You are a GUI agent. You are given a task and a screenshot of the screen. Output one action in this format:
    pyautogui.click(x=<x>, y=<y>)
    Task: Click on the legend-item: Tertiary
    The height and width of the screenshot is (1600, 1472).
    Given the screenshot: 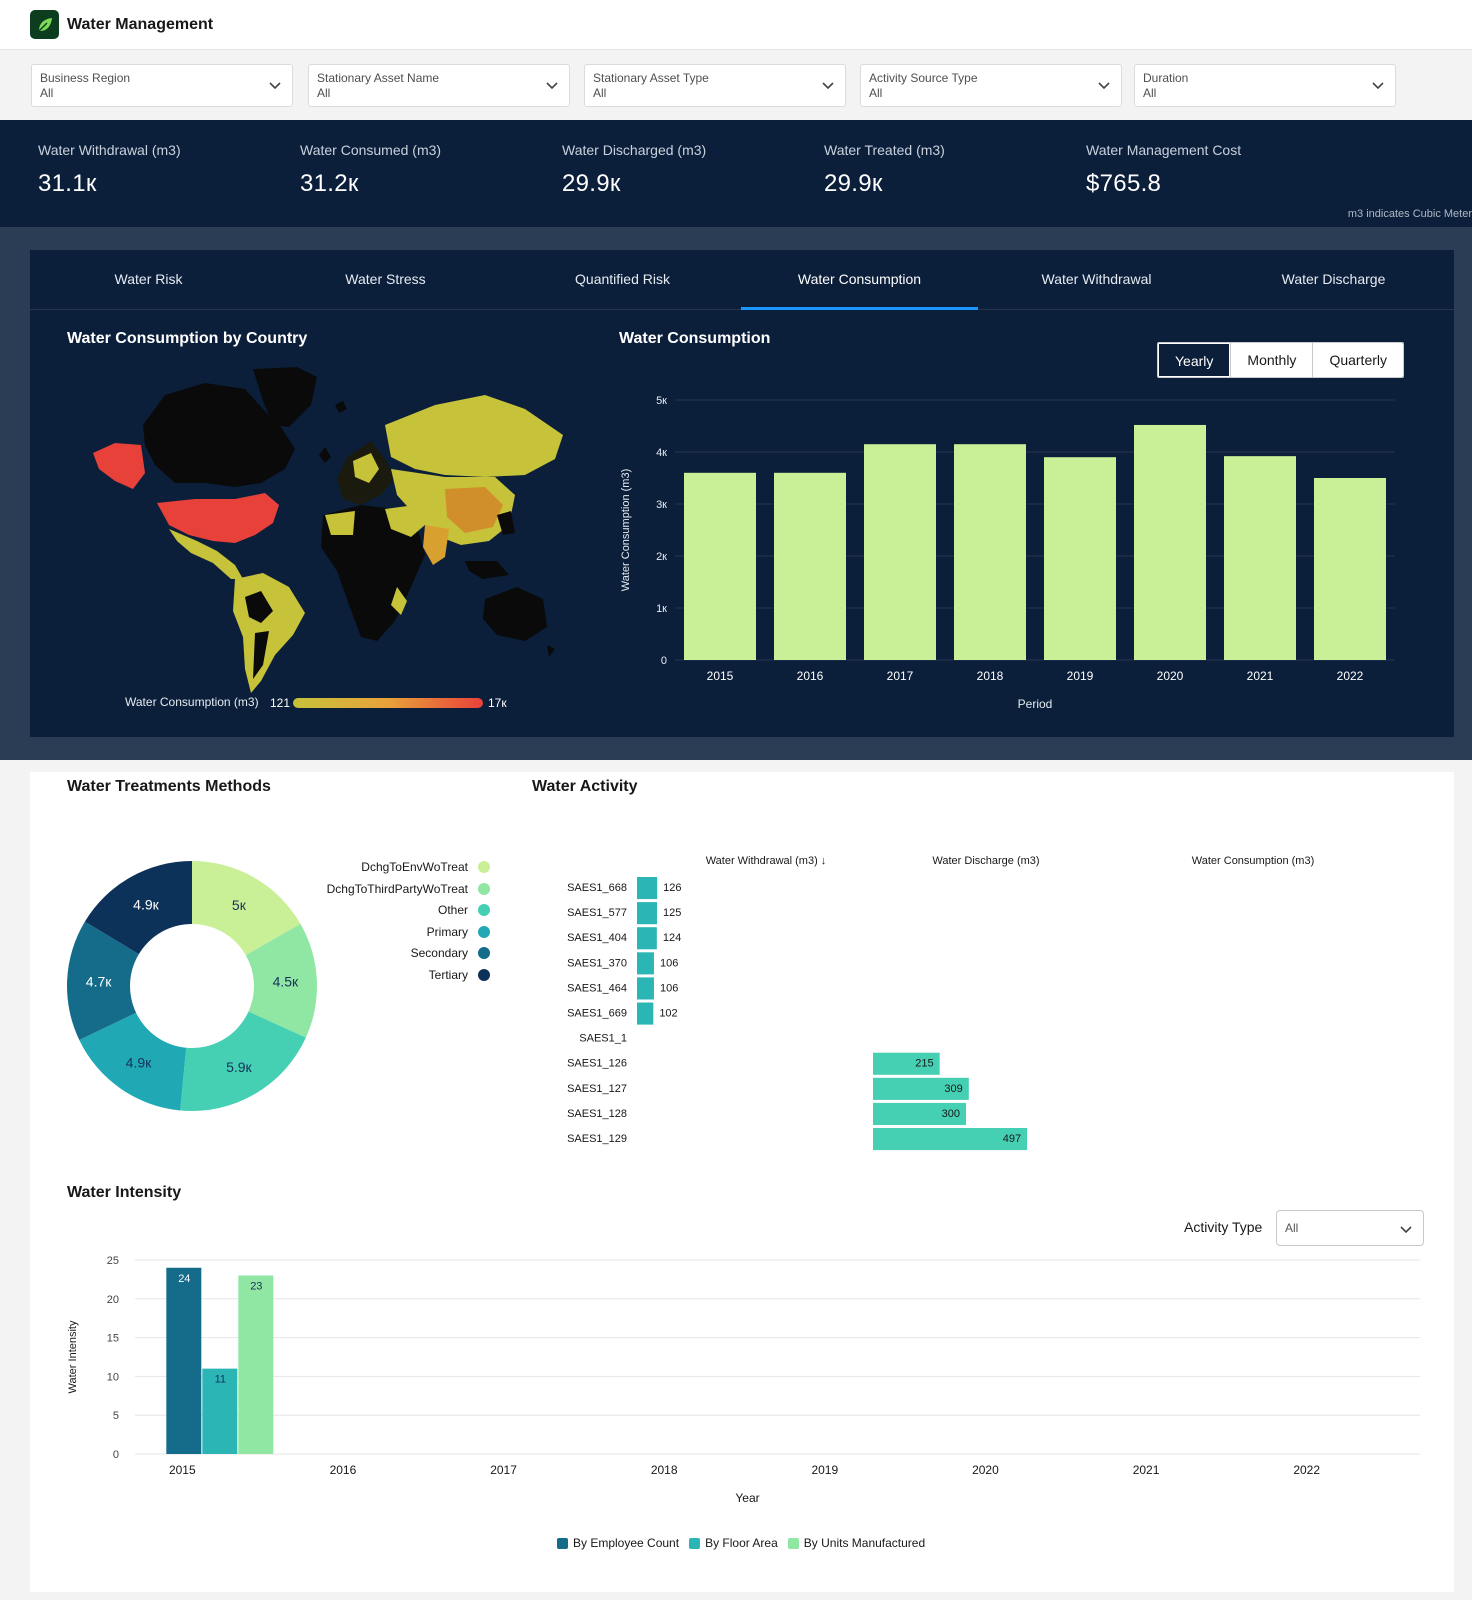 What is the action you would take?
    pyautogui.click(x=459, y=975)
    